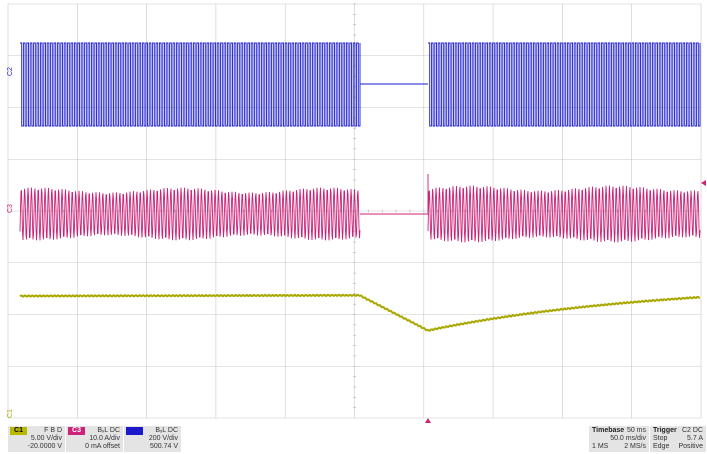 This screenshot has width=707, height=454. What do you see at coordinates (692, 430) in the screenshot?
I see `trigger-source: C2 DC` at bounding box center [692, 430].